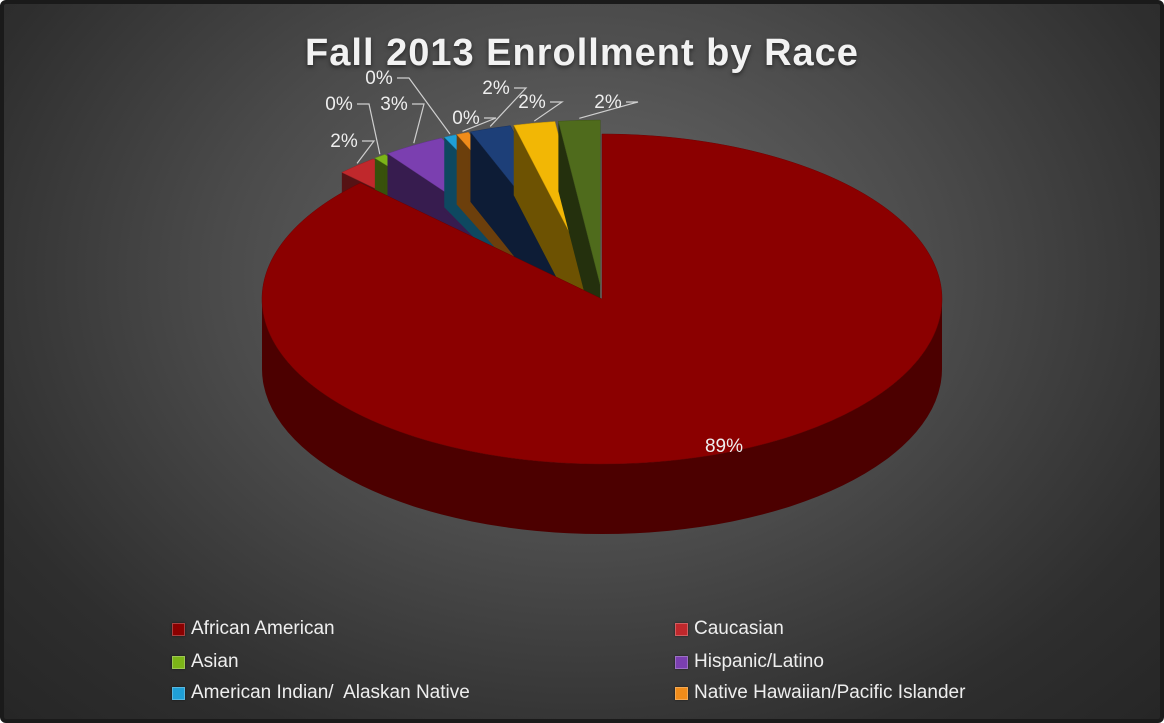 The width and height of the screenshot is (1164, 723). Describe the element at coordinates (344, 141) in the screenshot. I see `data-label-caucasian: 2%` at that location.